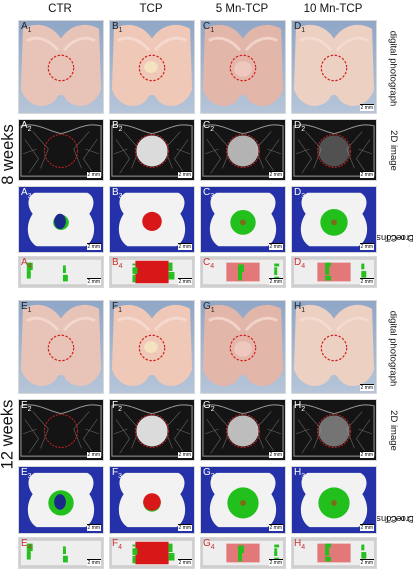 Image resolution: width=413 pixels, height=572 pixels. What do you see at coordinates (117, 308) in the screenshot?
I see `panel-label: F1` at bounding box center [117, 308].